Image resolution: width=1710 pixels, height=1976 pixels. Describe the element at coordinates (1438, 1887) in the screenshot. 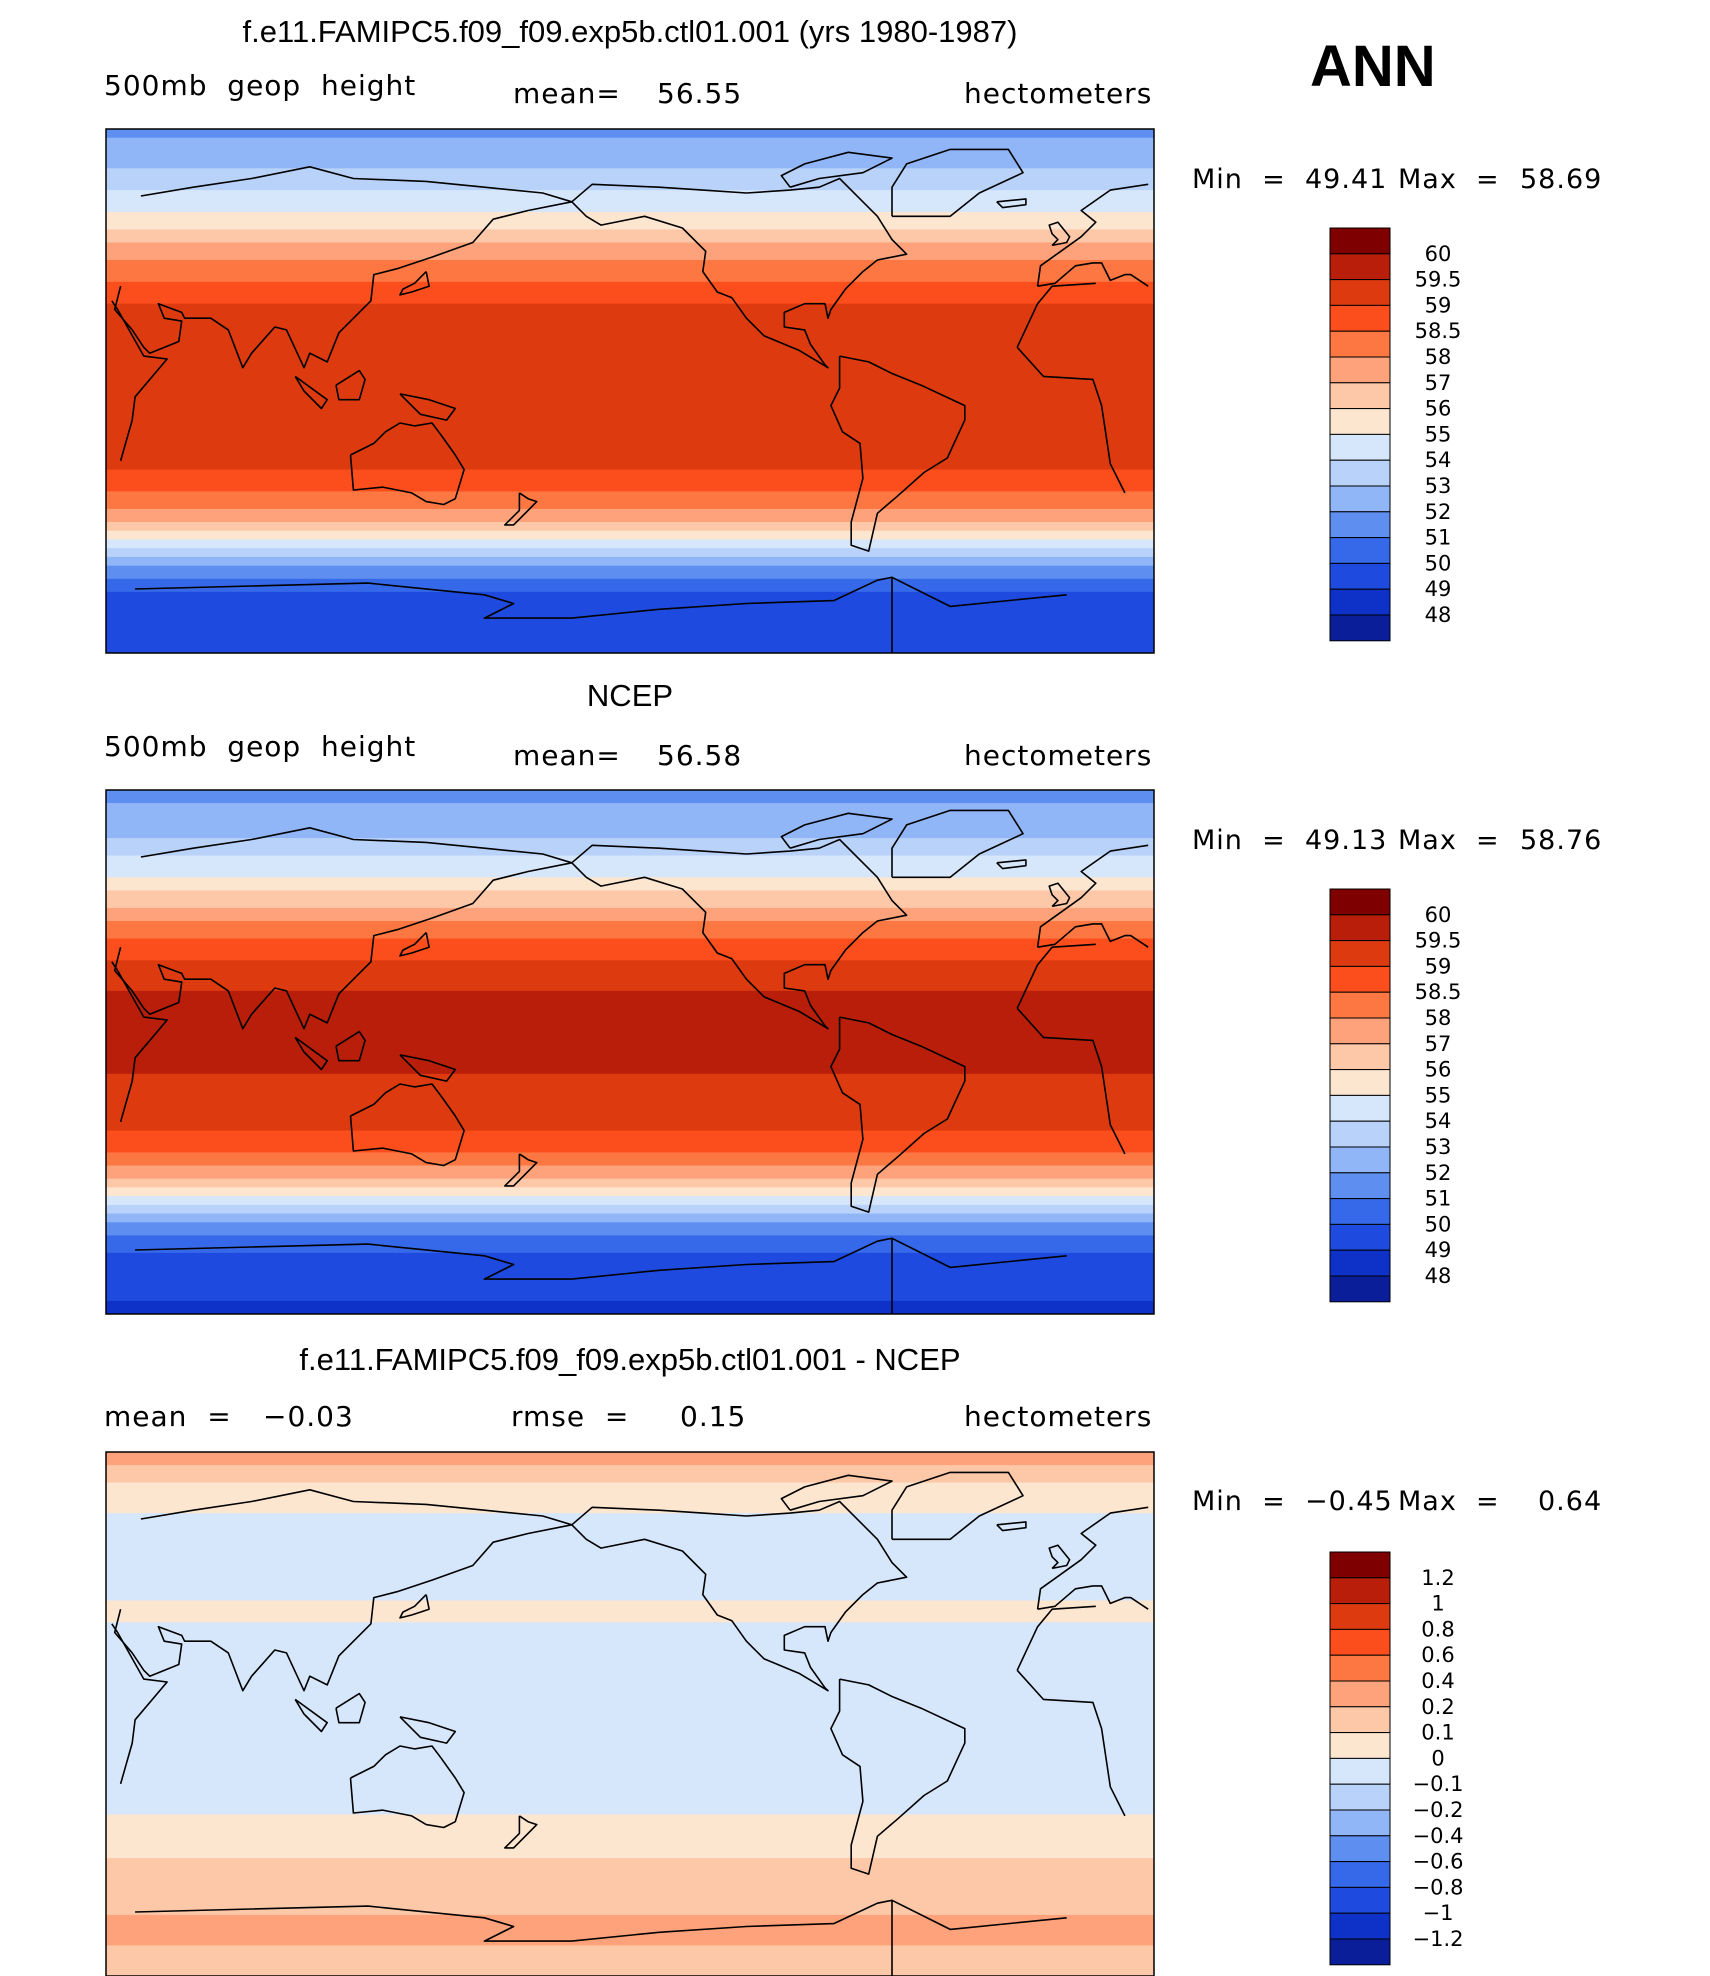

I see `colorbar-tick-label: −0.8` at that location.